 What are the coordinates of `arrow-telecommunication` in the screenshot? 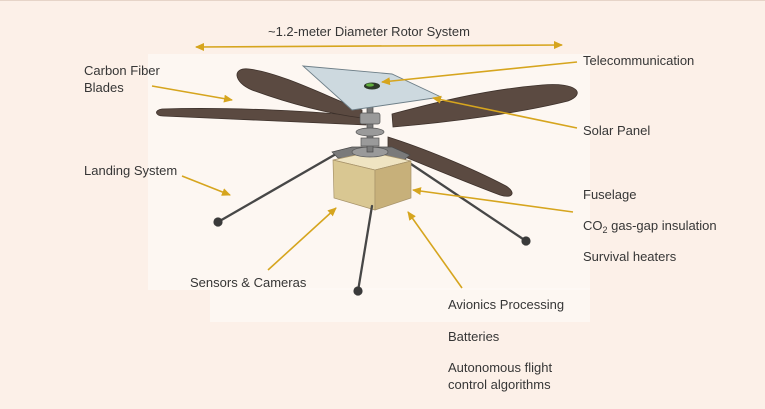 It's located at (479, 73).